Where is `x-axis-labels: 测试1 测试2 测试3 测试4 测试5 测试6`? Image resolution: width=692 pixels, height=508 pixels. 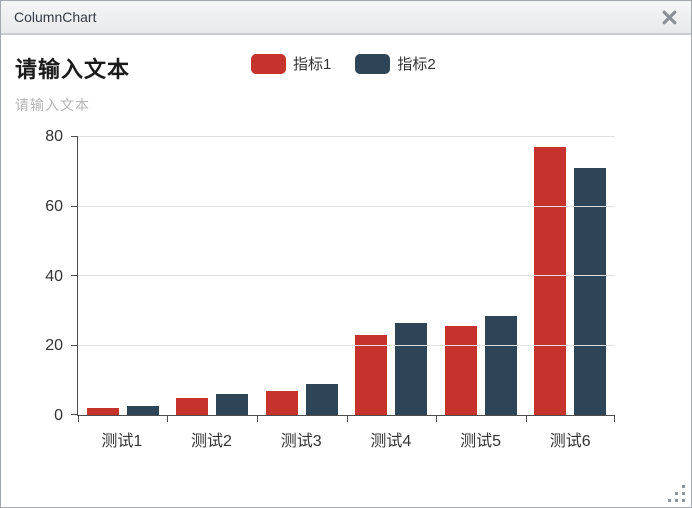
x-axis-labels: 测试1 测试2 测试3 测试4 测试5 测试6 is located at coordinates (346, 434).